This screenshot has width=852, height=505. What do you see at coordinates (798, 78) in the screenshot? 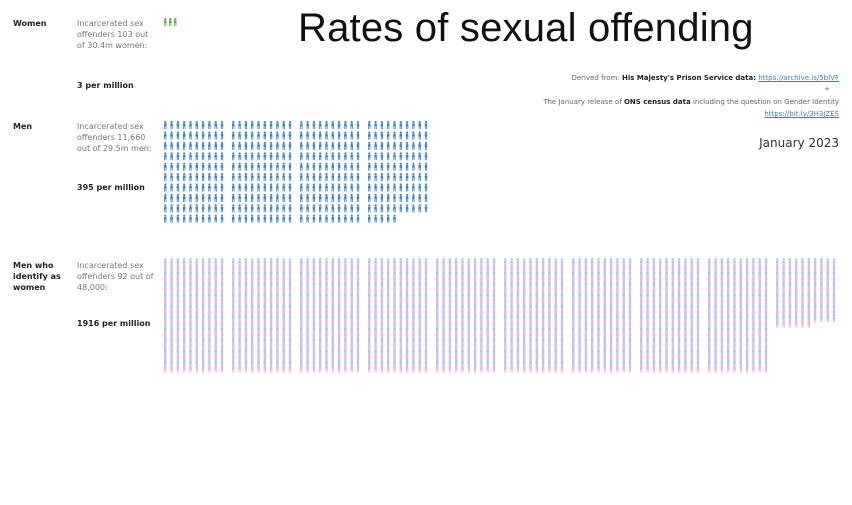
I see `source-1-link: https://archive.is/5bIVF` at bounding box center [798, 78].